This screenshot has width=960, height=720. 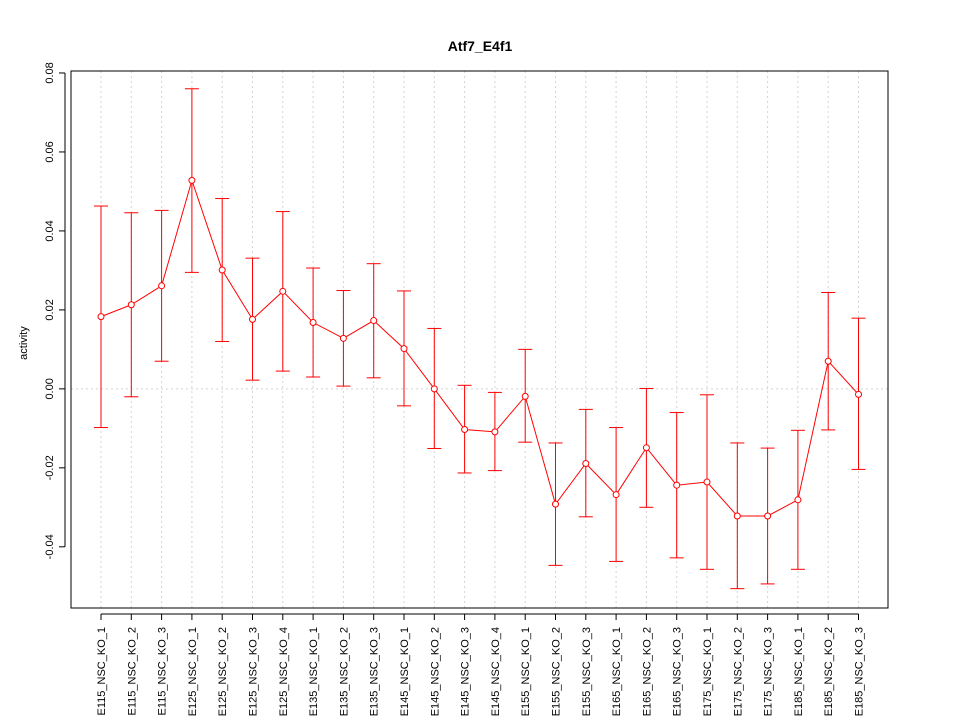 What do you see at coordinates (587, 671) in the screenshot?
I see `x-tick-label: E155_NSC_KO_3` at bounding box center [587, 671].